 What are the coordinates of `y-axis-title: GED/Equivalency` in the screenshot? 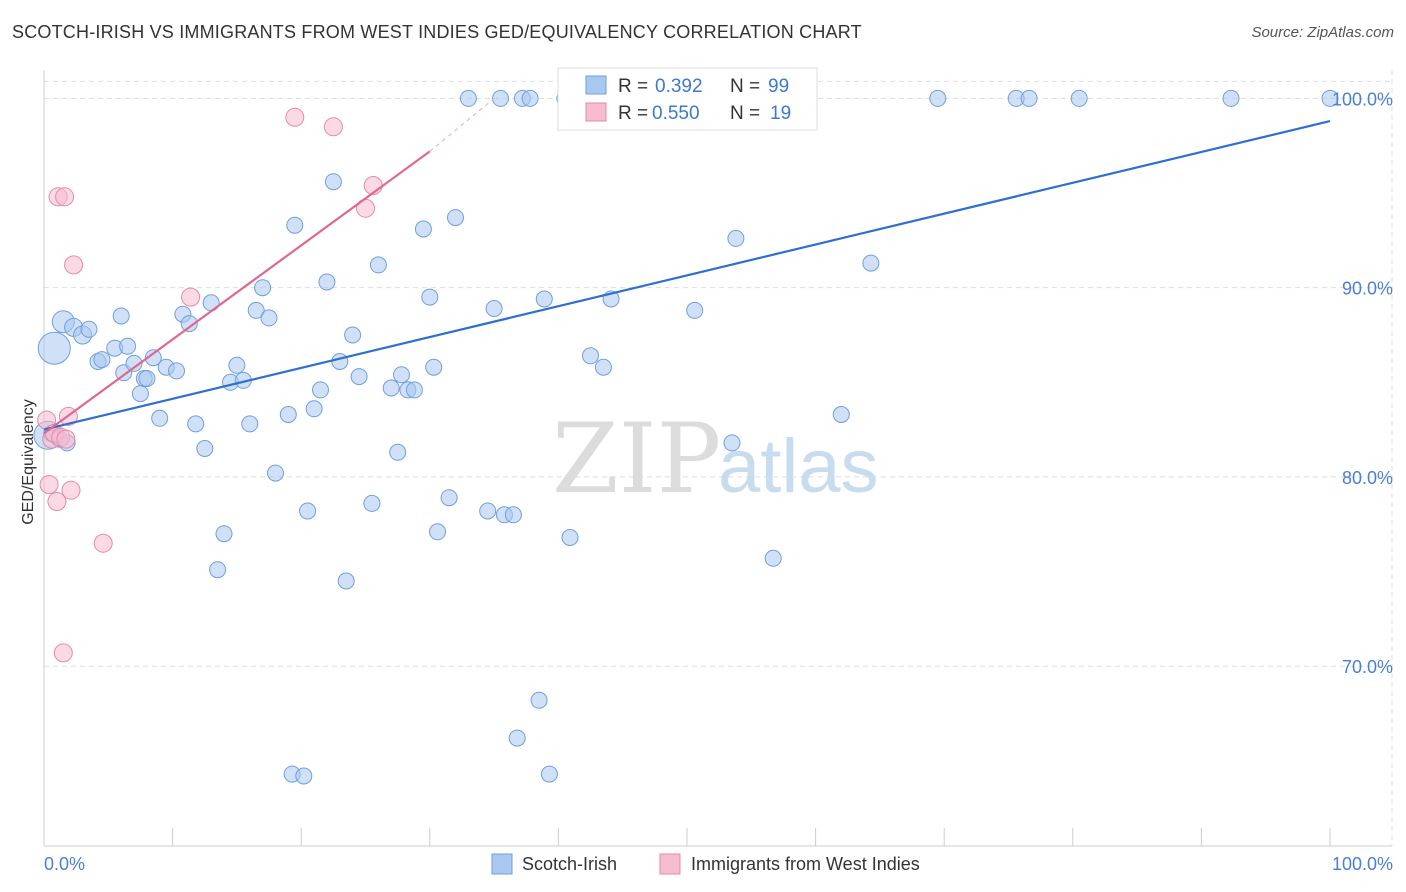 It's located at (28, 461).